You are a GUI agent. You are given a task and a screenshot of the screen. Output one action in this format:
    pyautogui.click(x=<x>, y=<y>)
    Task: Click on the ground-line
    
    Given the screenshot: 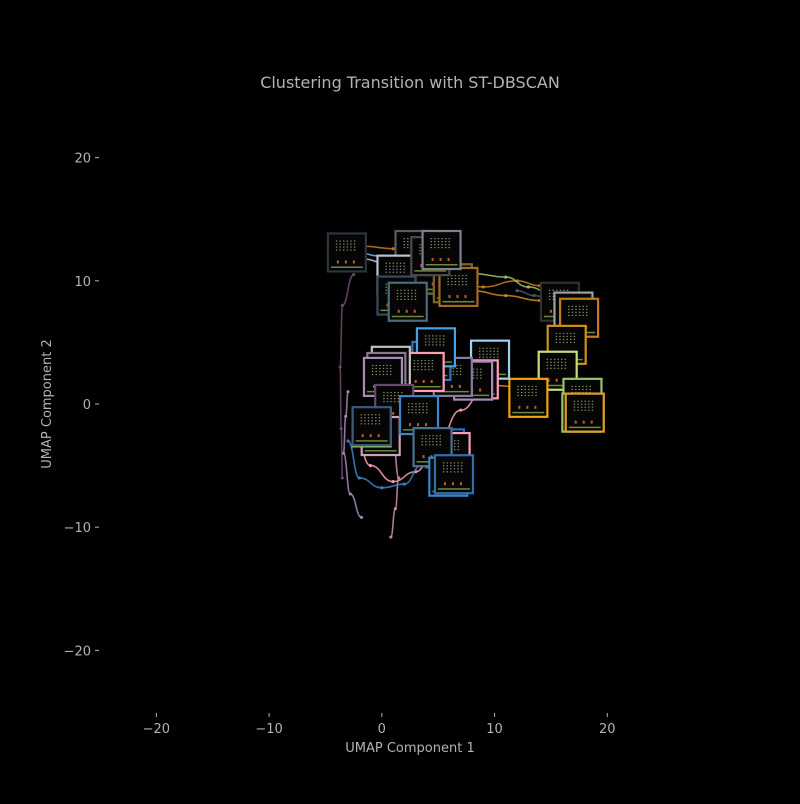 What is the action you would take?
    pyautogui.click(x=371, y=441)
    